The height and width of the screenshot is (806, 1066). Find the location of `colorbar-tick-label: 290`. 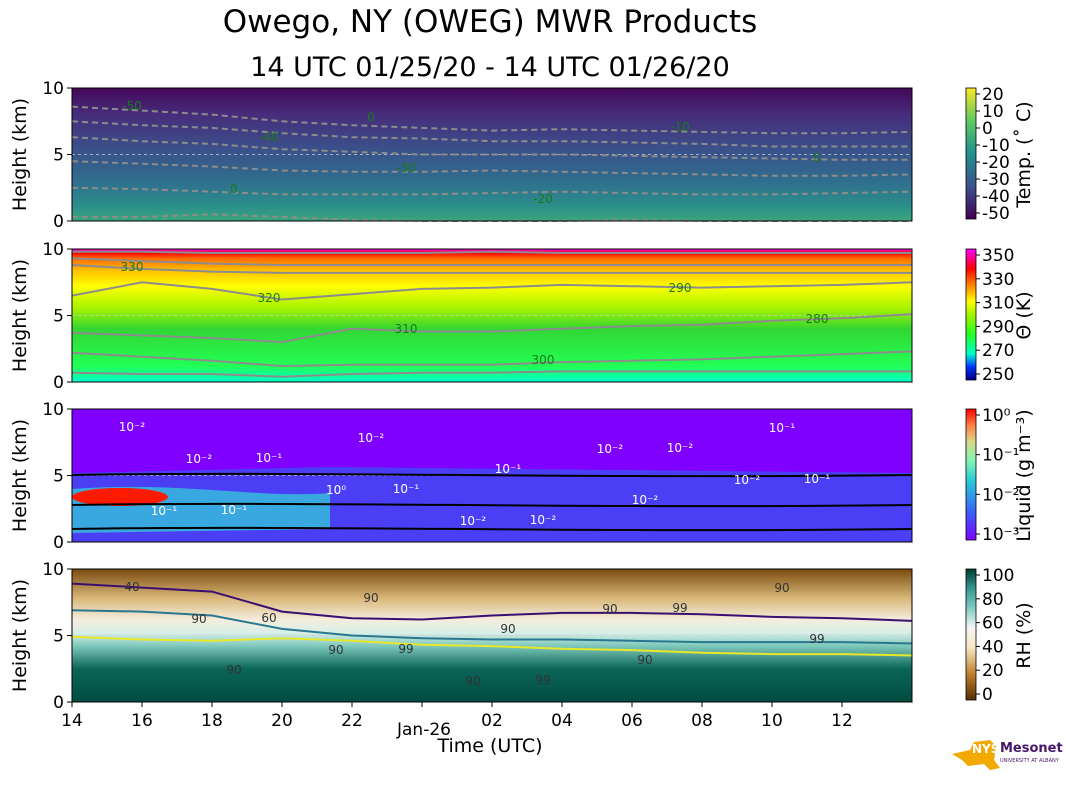

colorbar-tick-label: 290 is located at coordinates (998, 327).